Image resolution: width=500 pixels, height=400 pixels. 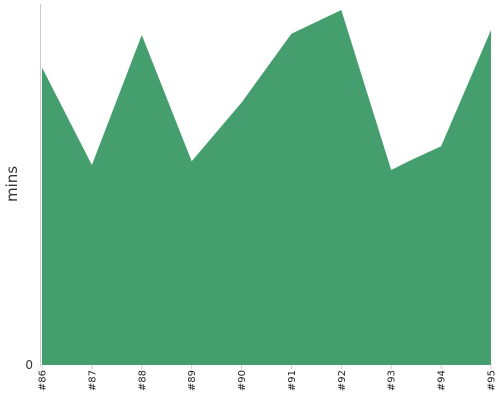 What do you see at coordinates (342, 380) in the screenshot?
I see `x-tick-label: #92` at bounding box center [342, 380].